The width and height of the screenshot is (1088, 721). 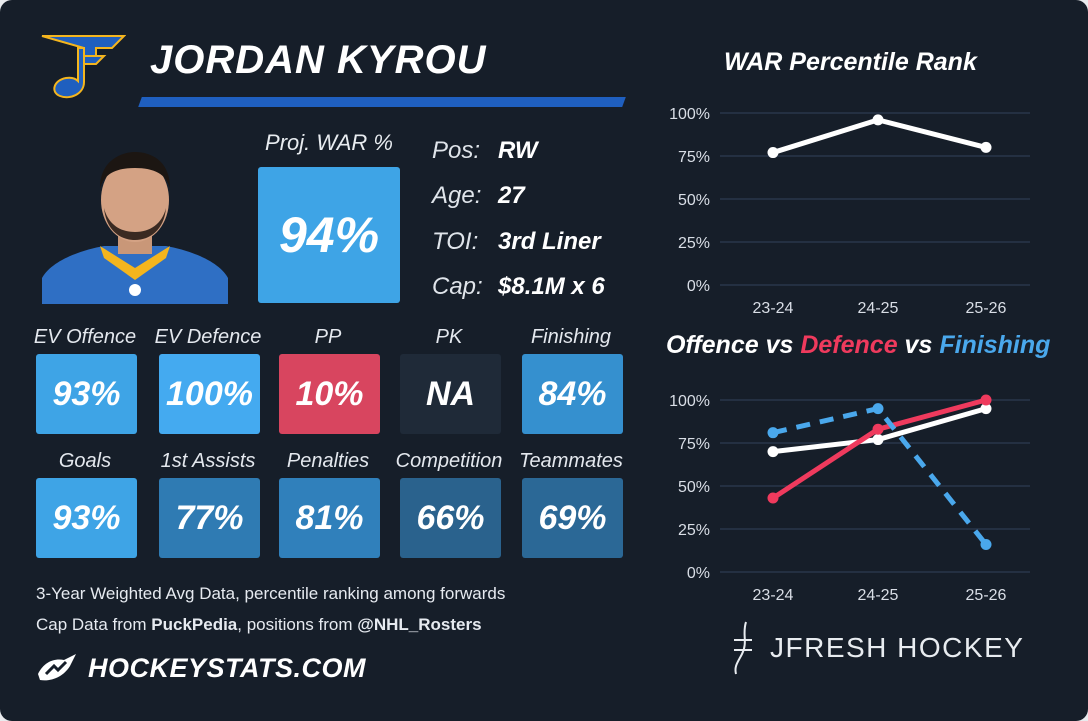 I want to click on stat-box-competition: 66%, so click(x=450, y=518).